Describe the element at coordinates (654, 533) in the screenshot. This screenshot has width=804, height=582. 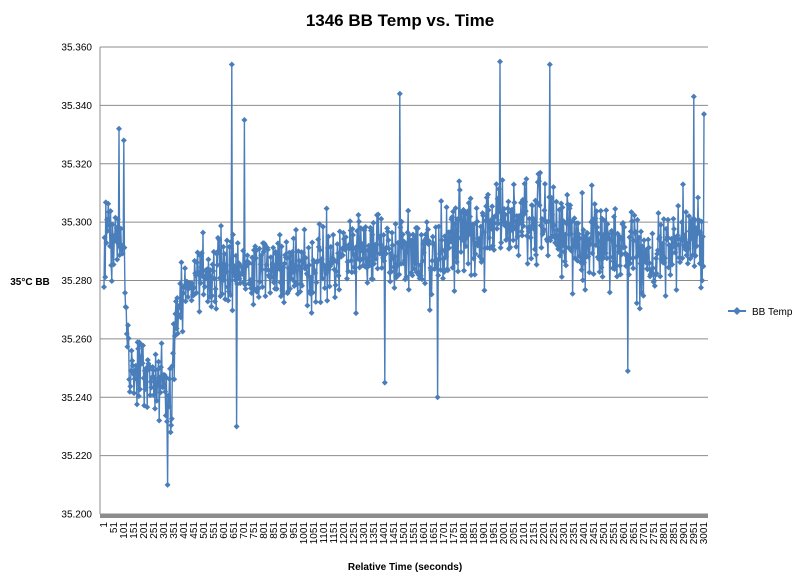
I see `x-tick-label: 2751` at that location.